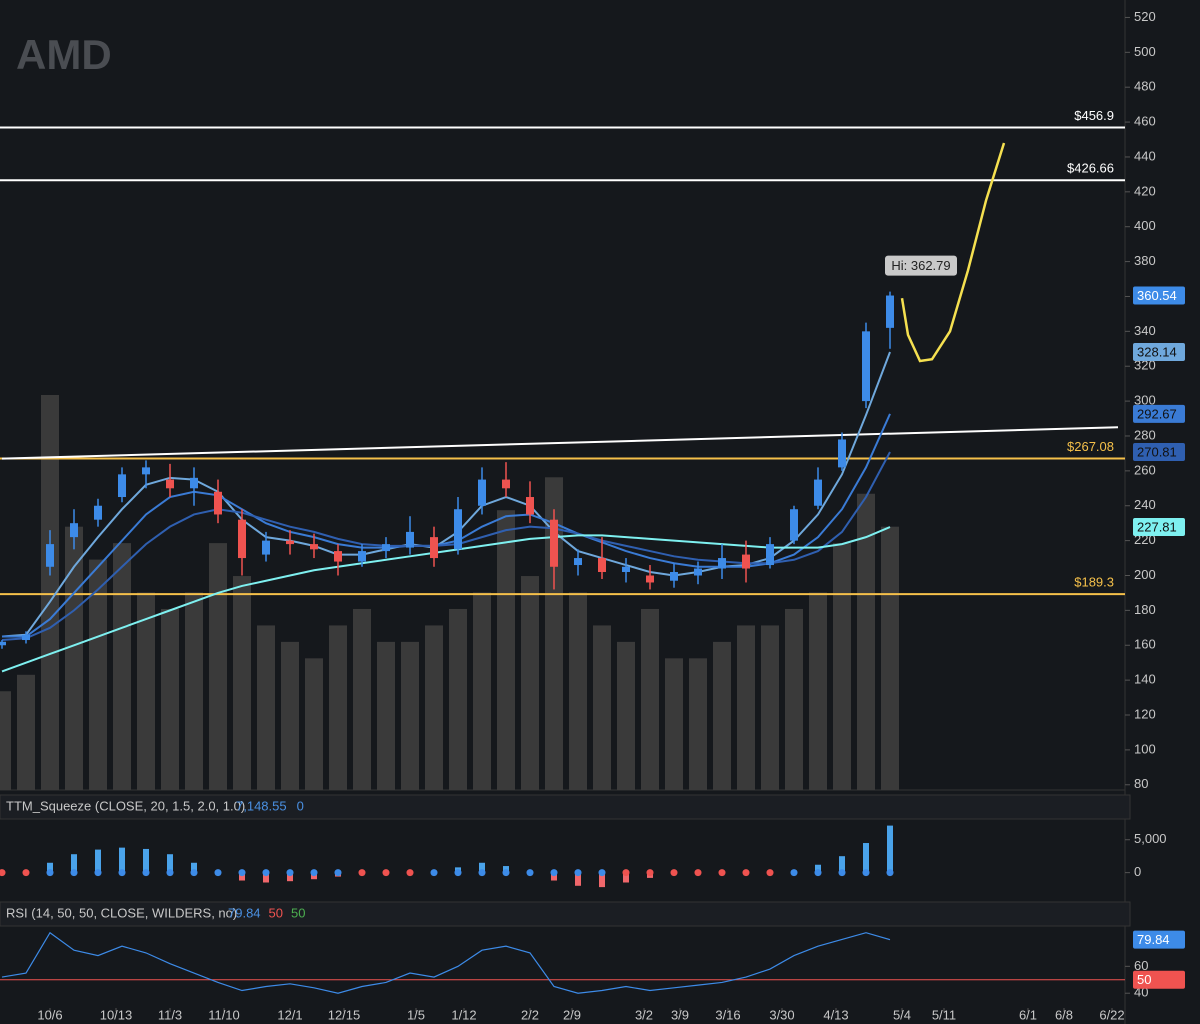 The image size is (1200, 1024). I want to click on y-tick-label: 140, so click(1145, 679).